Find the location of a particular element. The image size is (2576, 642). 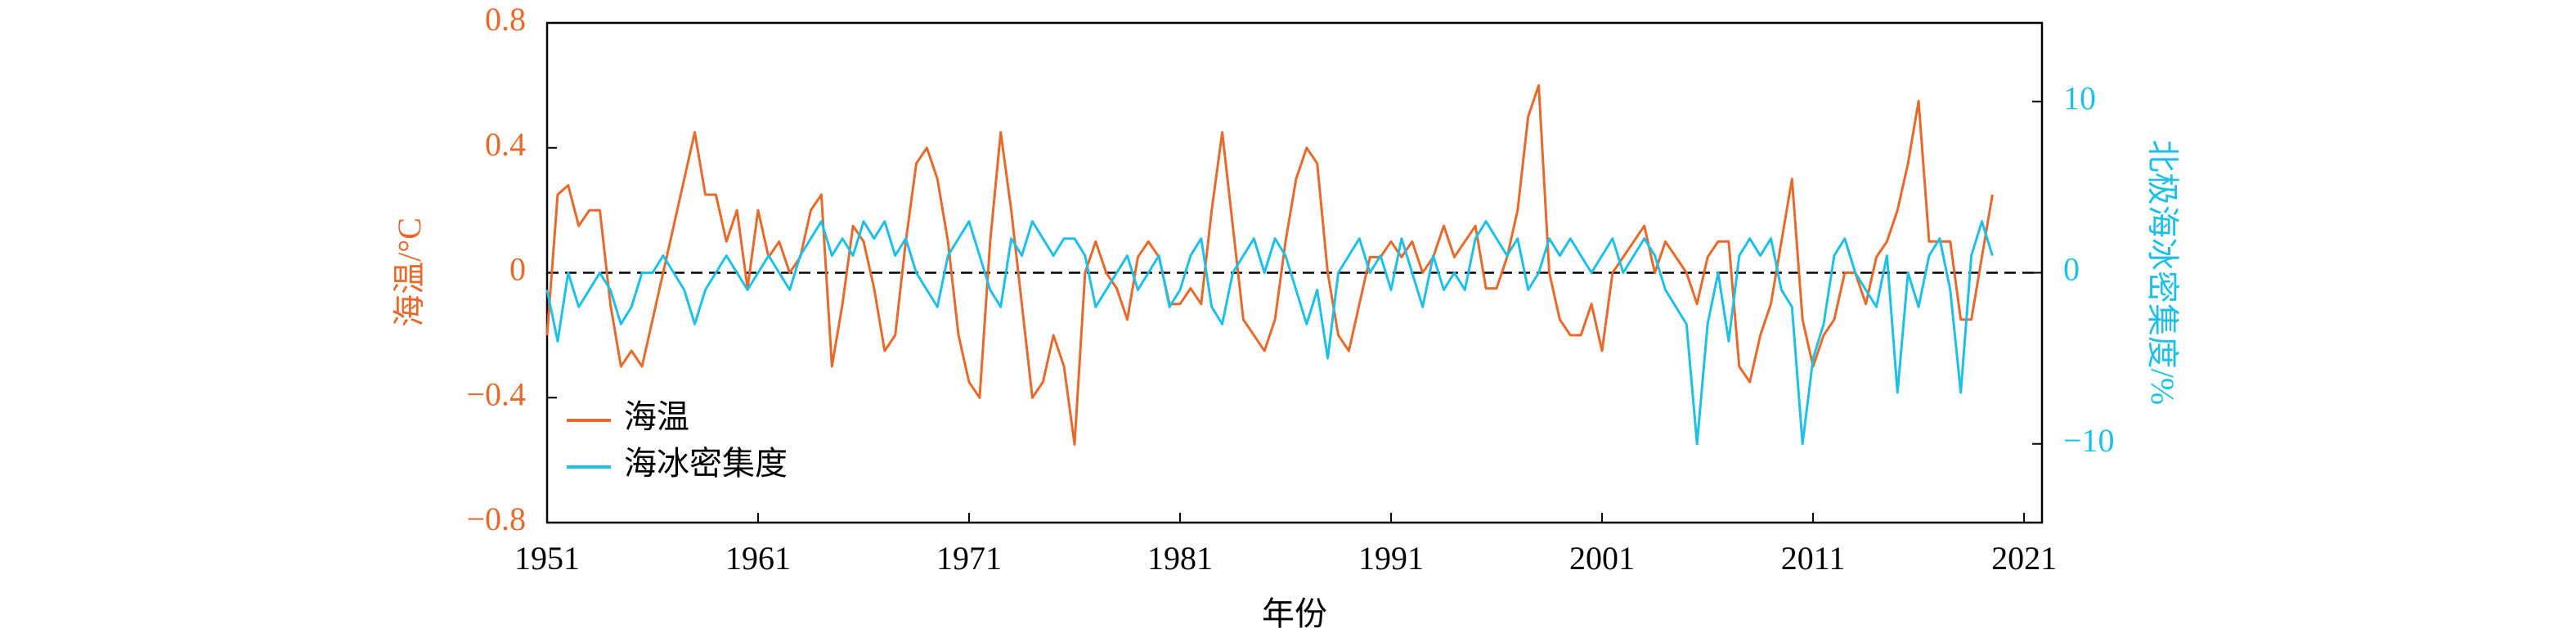

x-tick-label: 1971 is located at coordinates (969, 558).